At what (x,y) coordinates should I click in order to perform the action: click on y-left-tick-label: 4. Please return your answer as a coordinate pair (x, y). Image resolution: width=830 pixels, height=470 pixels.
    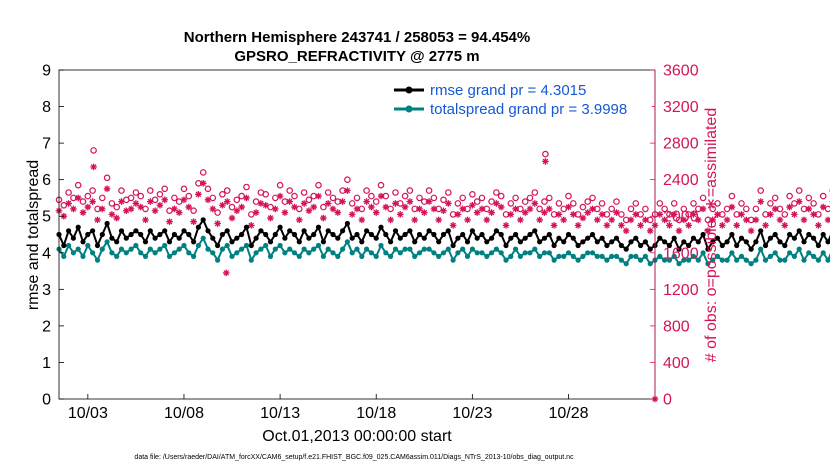
    Looking at the image, I should click on (46, 253).